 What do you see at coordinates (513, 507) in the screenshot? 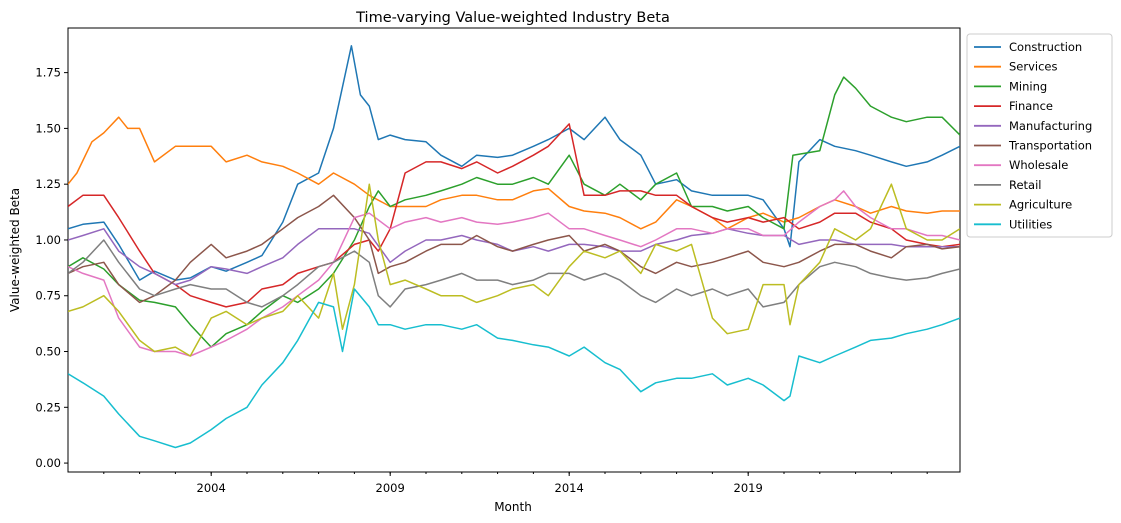
I see `x-axis-label: Month` at bounding box center [513, 507].